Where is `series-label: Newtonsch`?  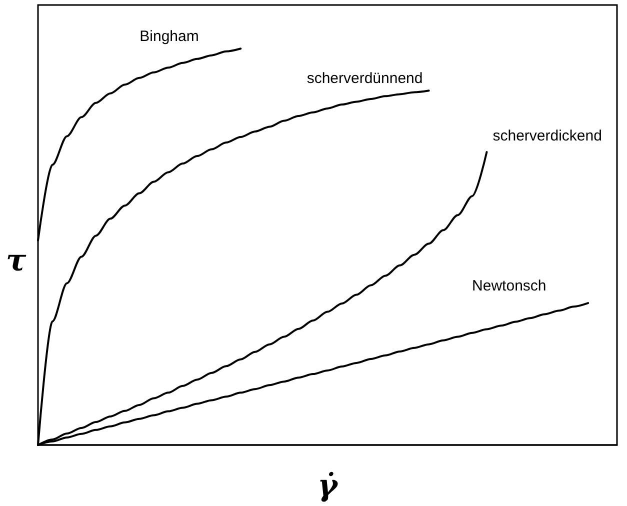
series-label: Newtonsch is located at coordinates (509, 286).